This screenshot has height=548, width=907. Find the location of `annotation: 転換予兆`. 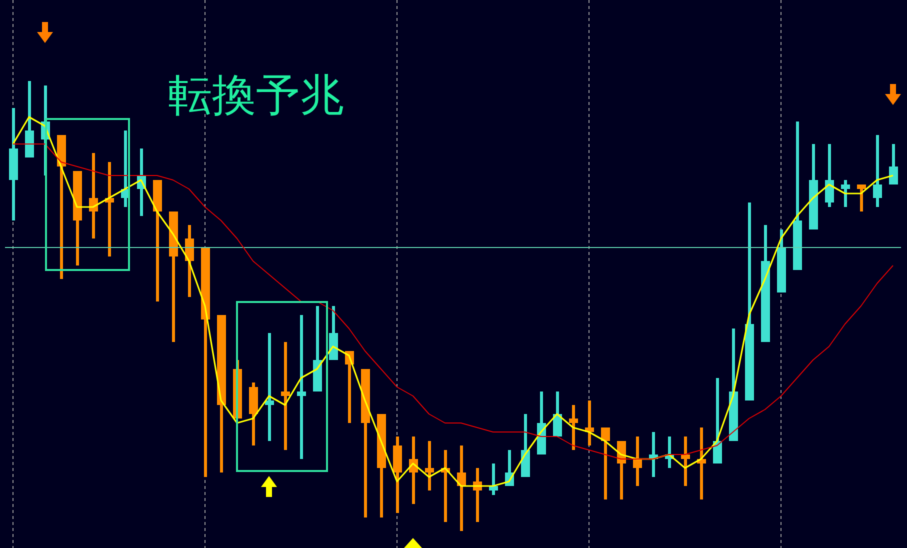

annotation: 転換予兆 is located at coordinates (256, 95).